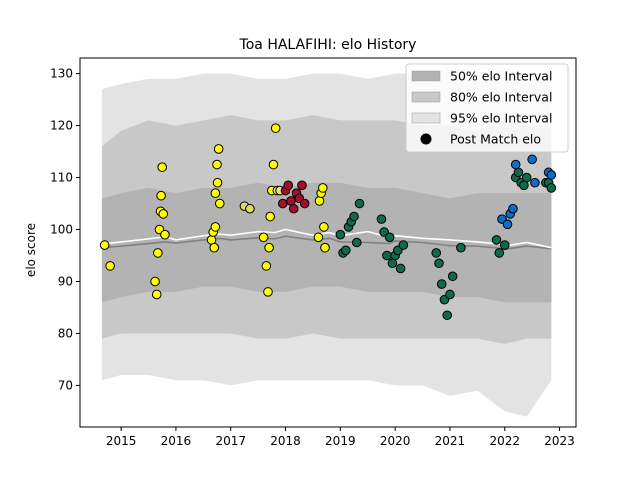 This screenshot has width=640, height=480. What do you see at coordinates (61, 230) in the screenshot?
I see `y-tick-label: 100` at bounding box center [61, 230].